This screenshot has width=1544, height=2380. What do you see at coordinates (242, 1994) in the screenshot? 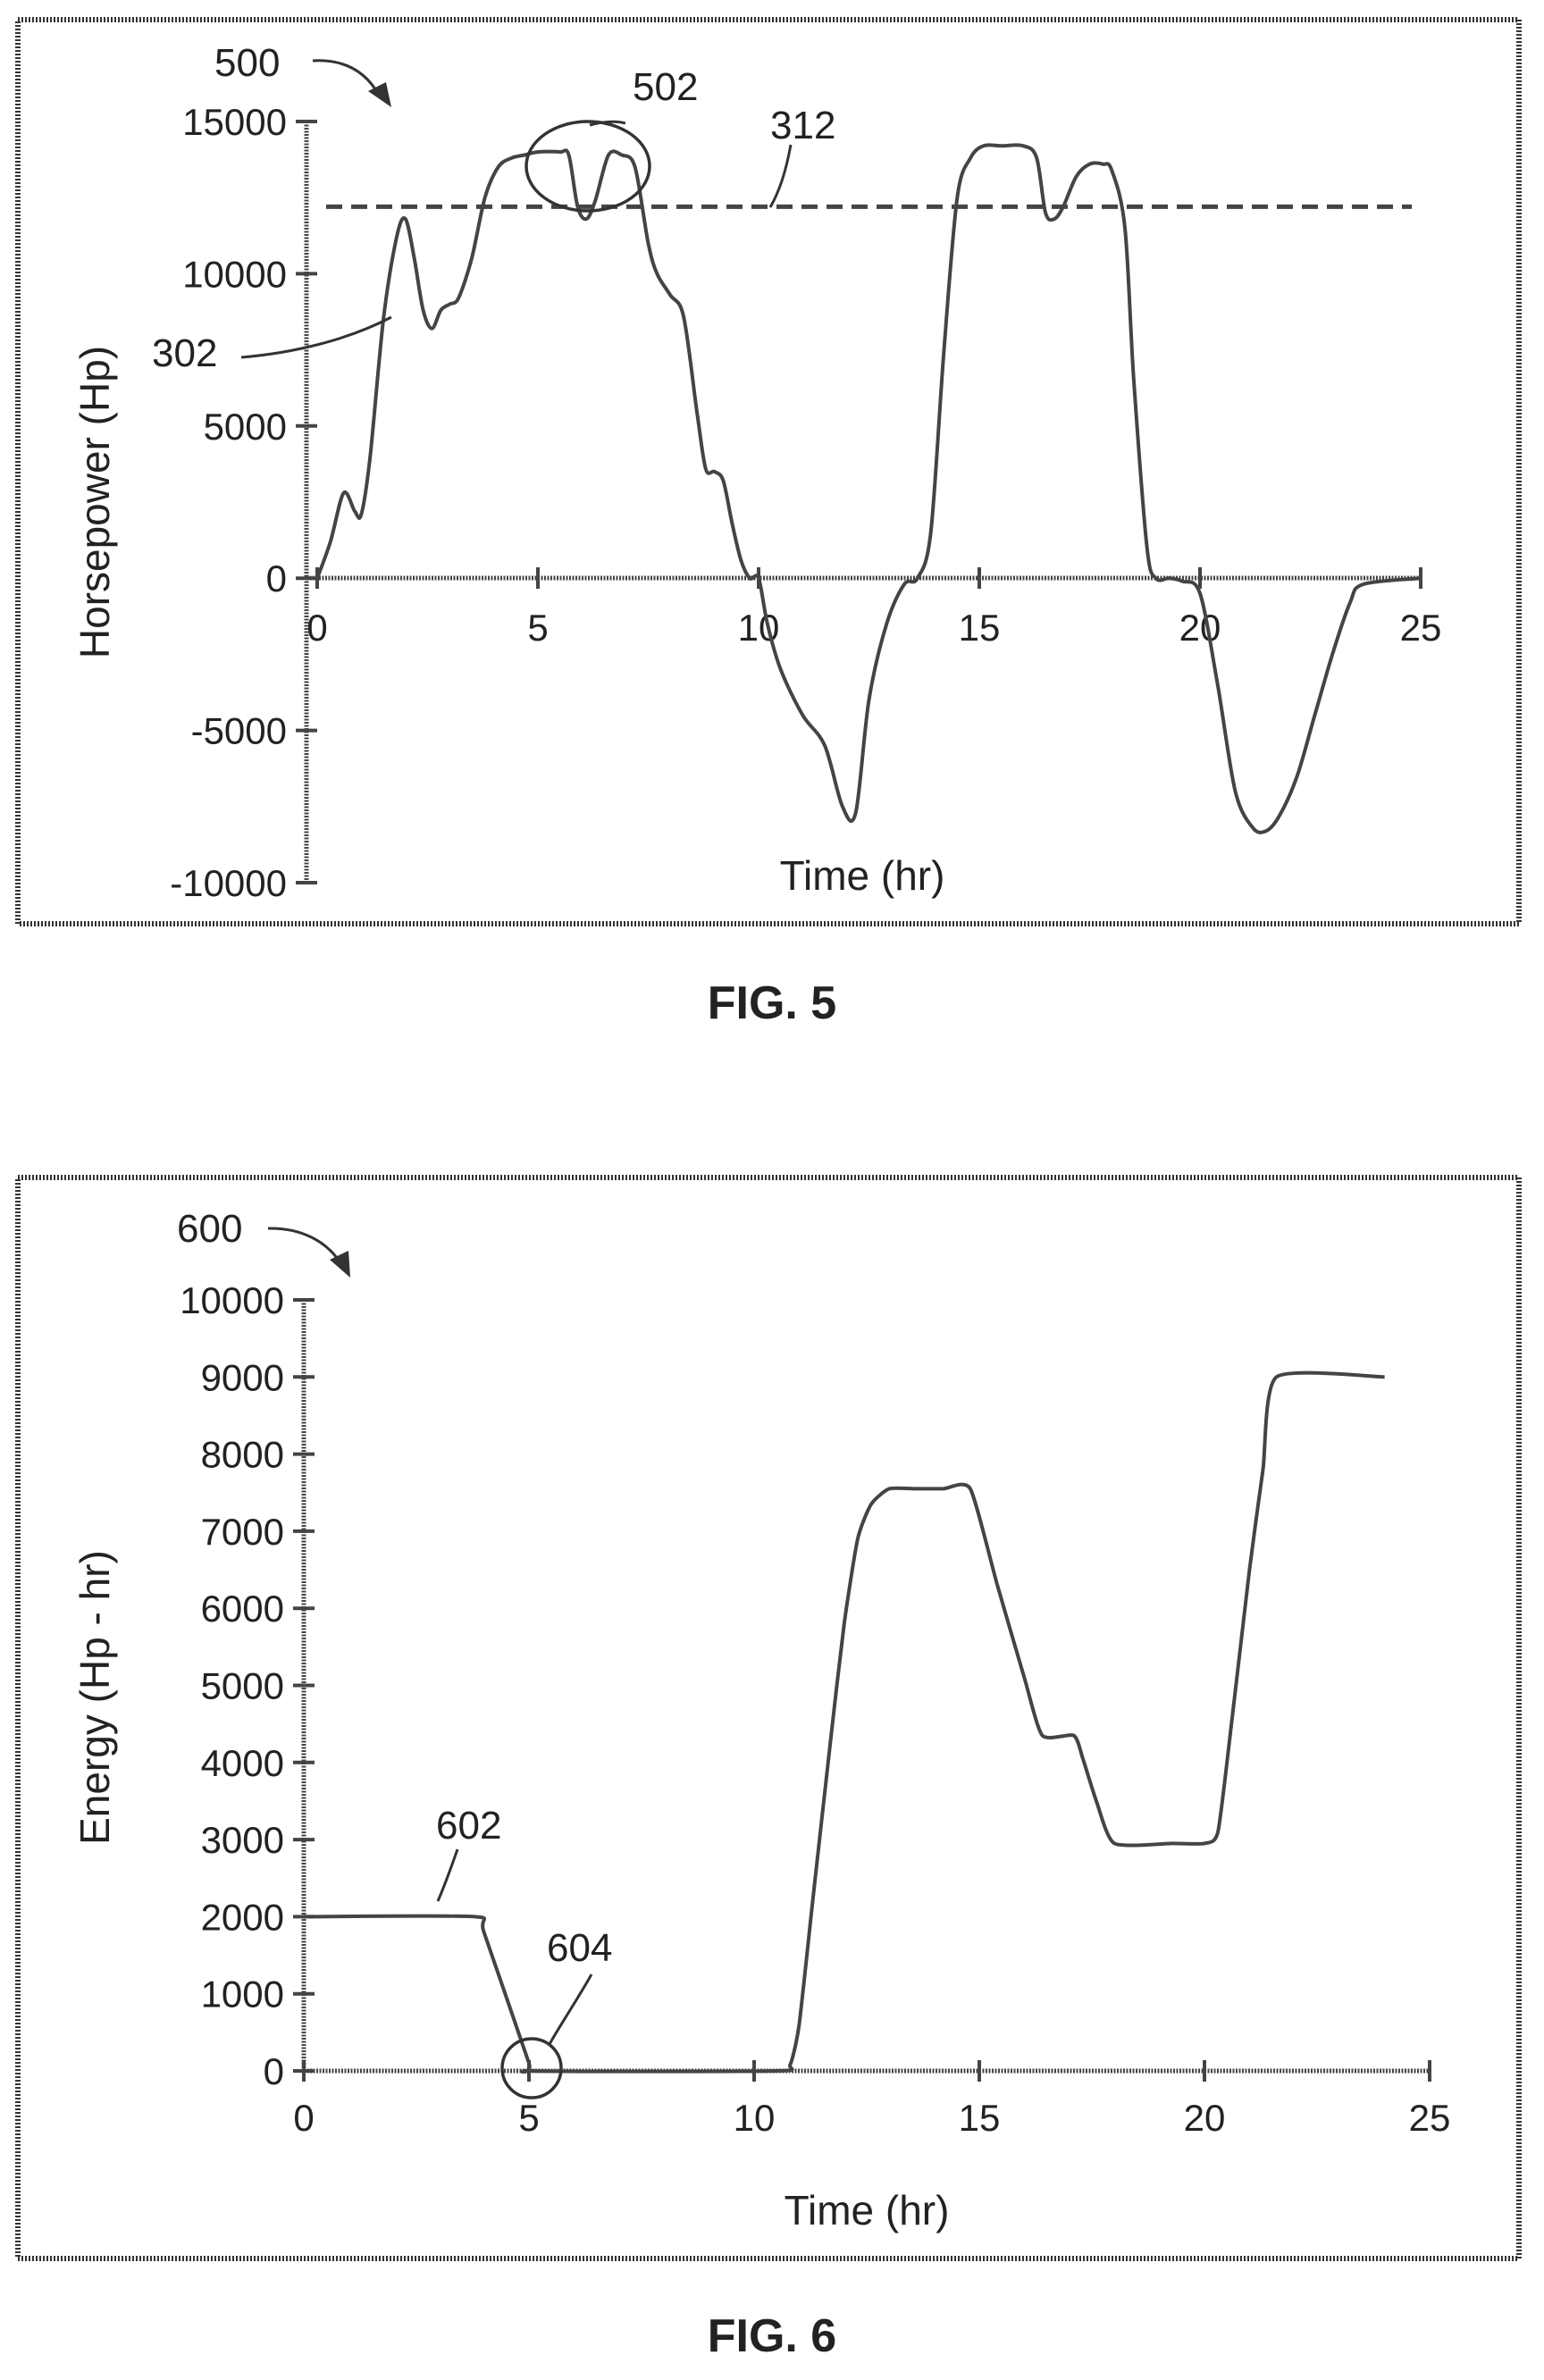
I see `fig6-y-tick-label: 1000` at bounding box center [242, 1994].